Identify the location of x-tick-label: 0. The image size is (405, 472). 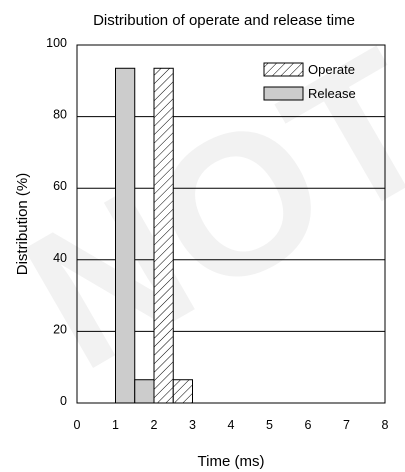
(77, 425).